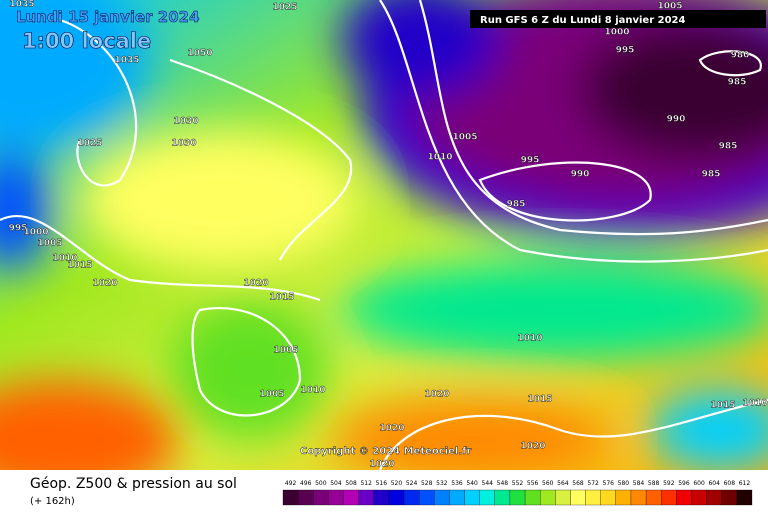 The height and width of the screenshot is (512, 768). I want to click on scale-label: 500, so click(321, 483).